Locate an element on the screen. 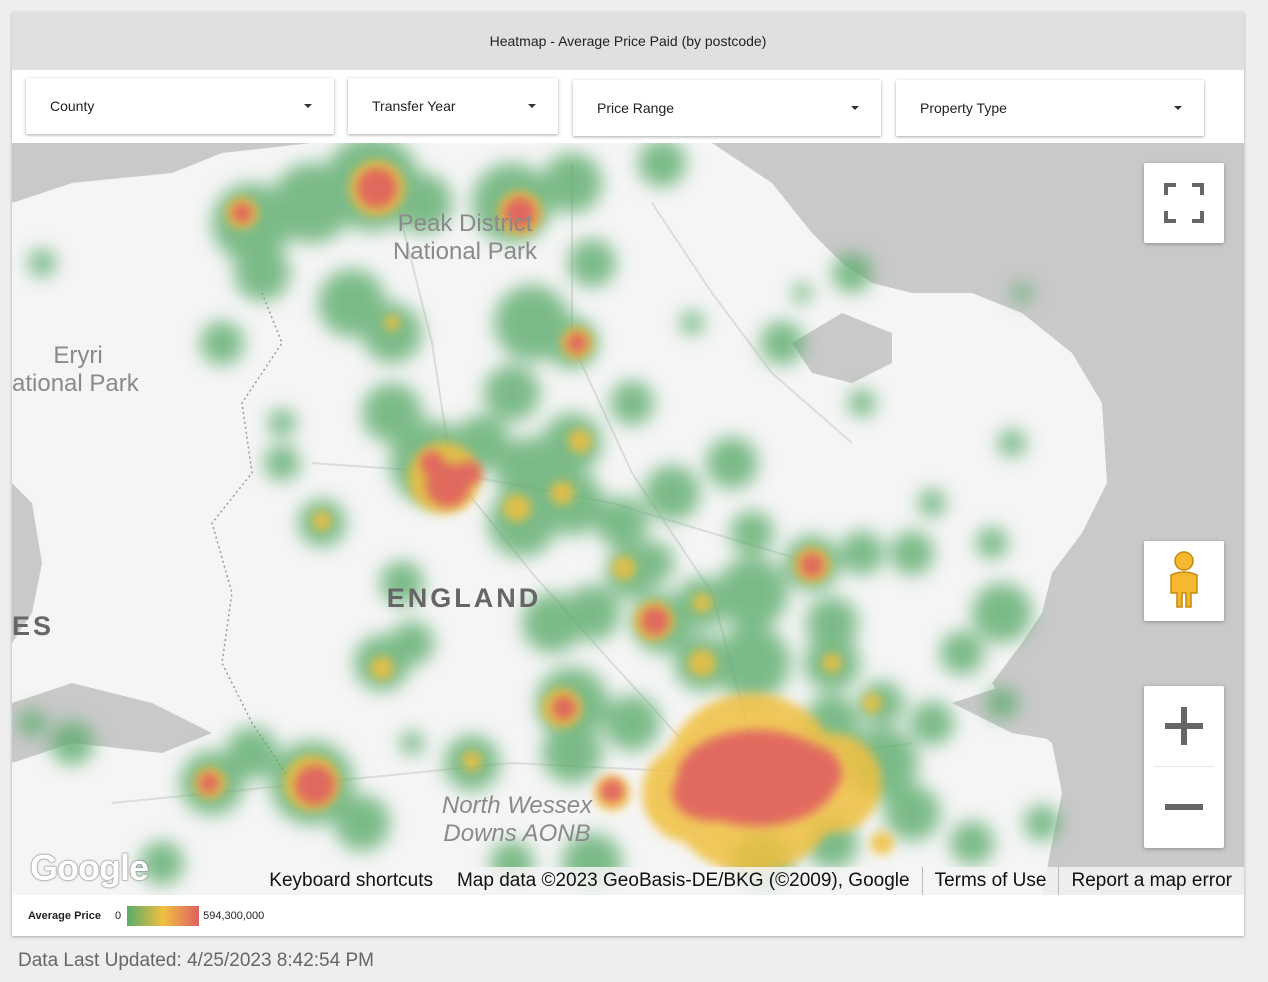  county-filter-label: County is located at coordinates (72, 106).